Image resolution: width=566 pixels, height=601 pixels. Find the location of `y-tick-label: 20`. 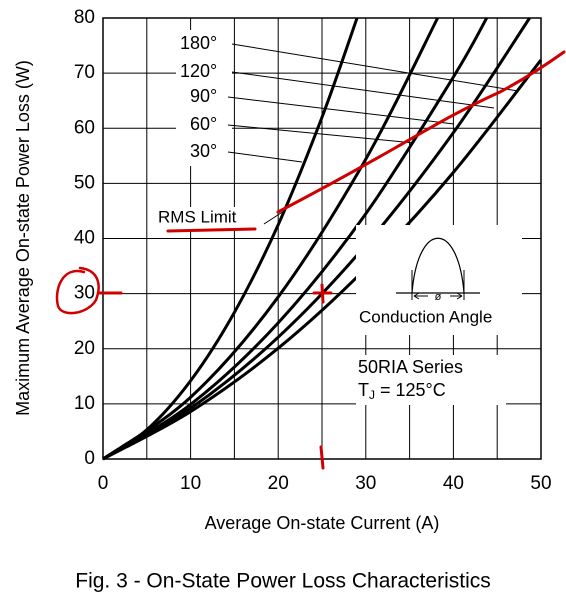

y-tick-label: 20 is located at coordinates (84, 348).